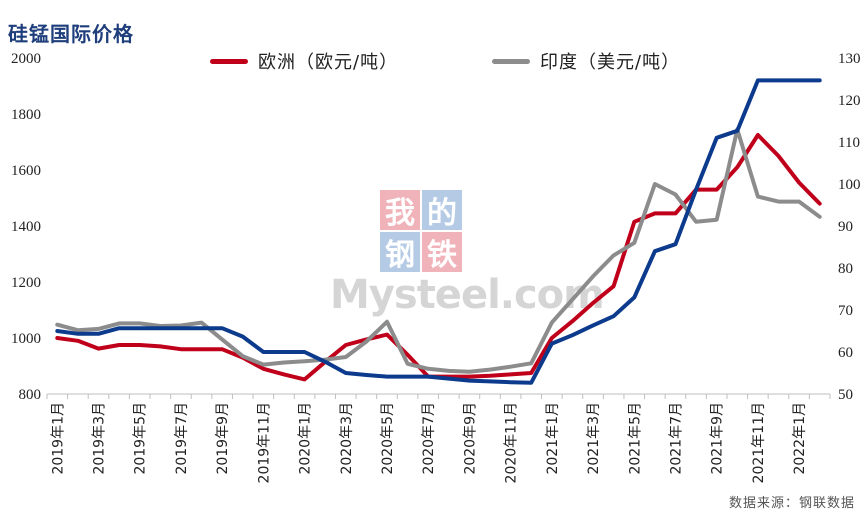 Image resolution: width=867 pixels, height=513 pixels. What do you see at coordinates (223, 438) in the screenshot?
I see `x-tick-label: 2019年9月` at bounding box center [223, 438].